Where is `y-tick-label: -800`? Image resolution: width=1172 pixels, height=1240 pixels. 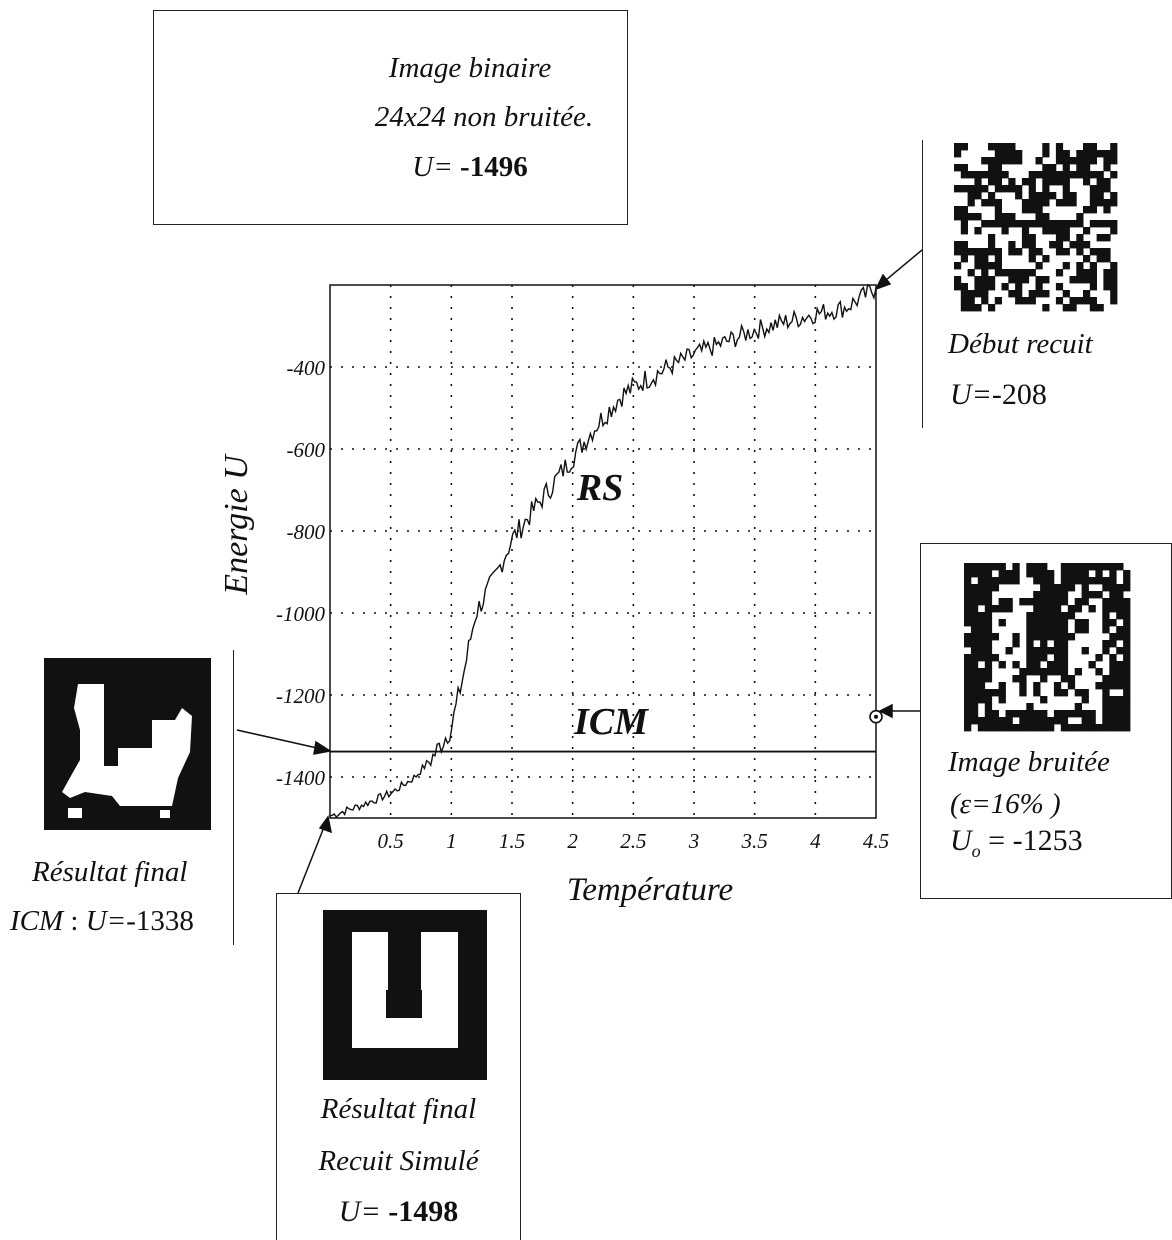
y-tick-label: -800 is located at coordinates (306, 532).